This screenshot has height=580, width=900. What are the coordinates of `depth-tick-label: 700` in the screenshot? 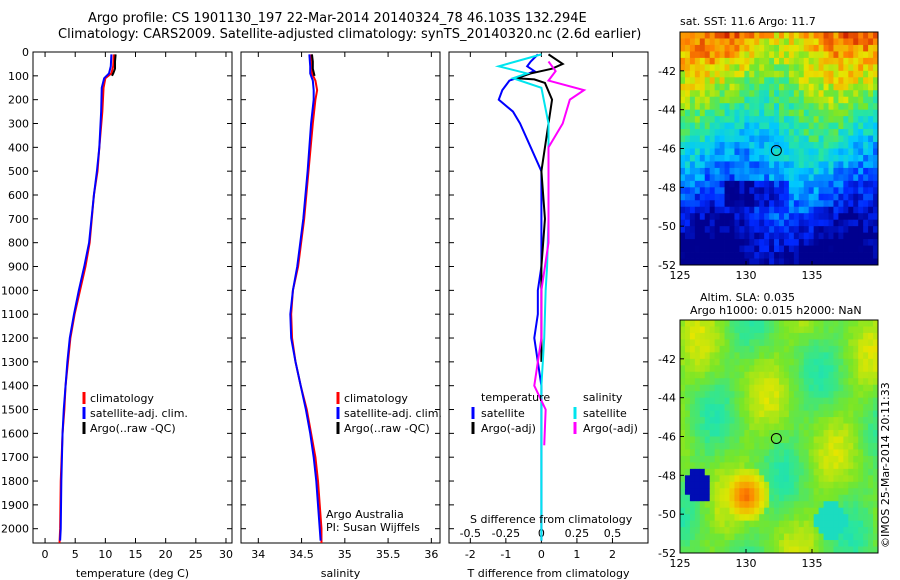 It's located at (18, 219).